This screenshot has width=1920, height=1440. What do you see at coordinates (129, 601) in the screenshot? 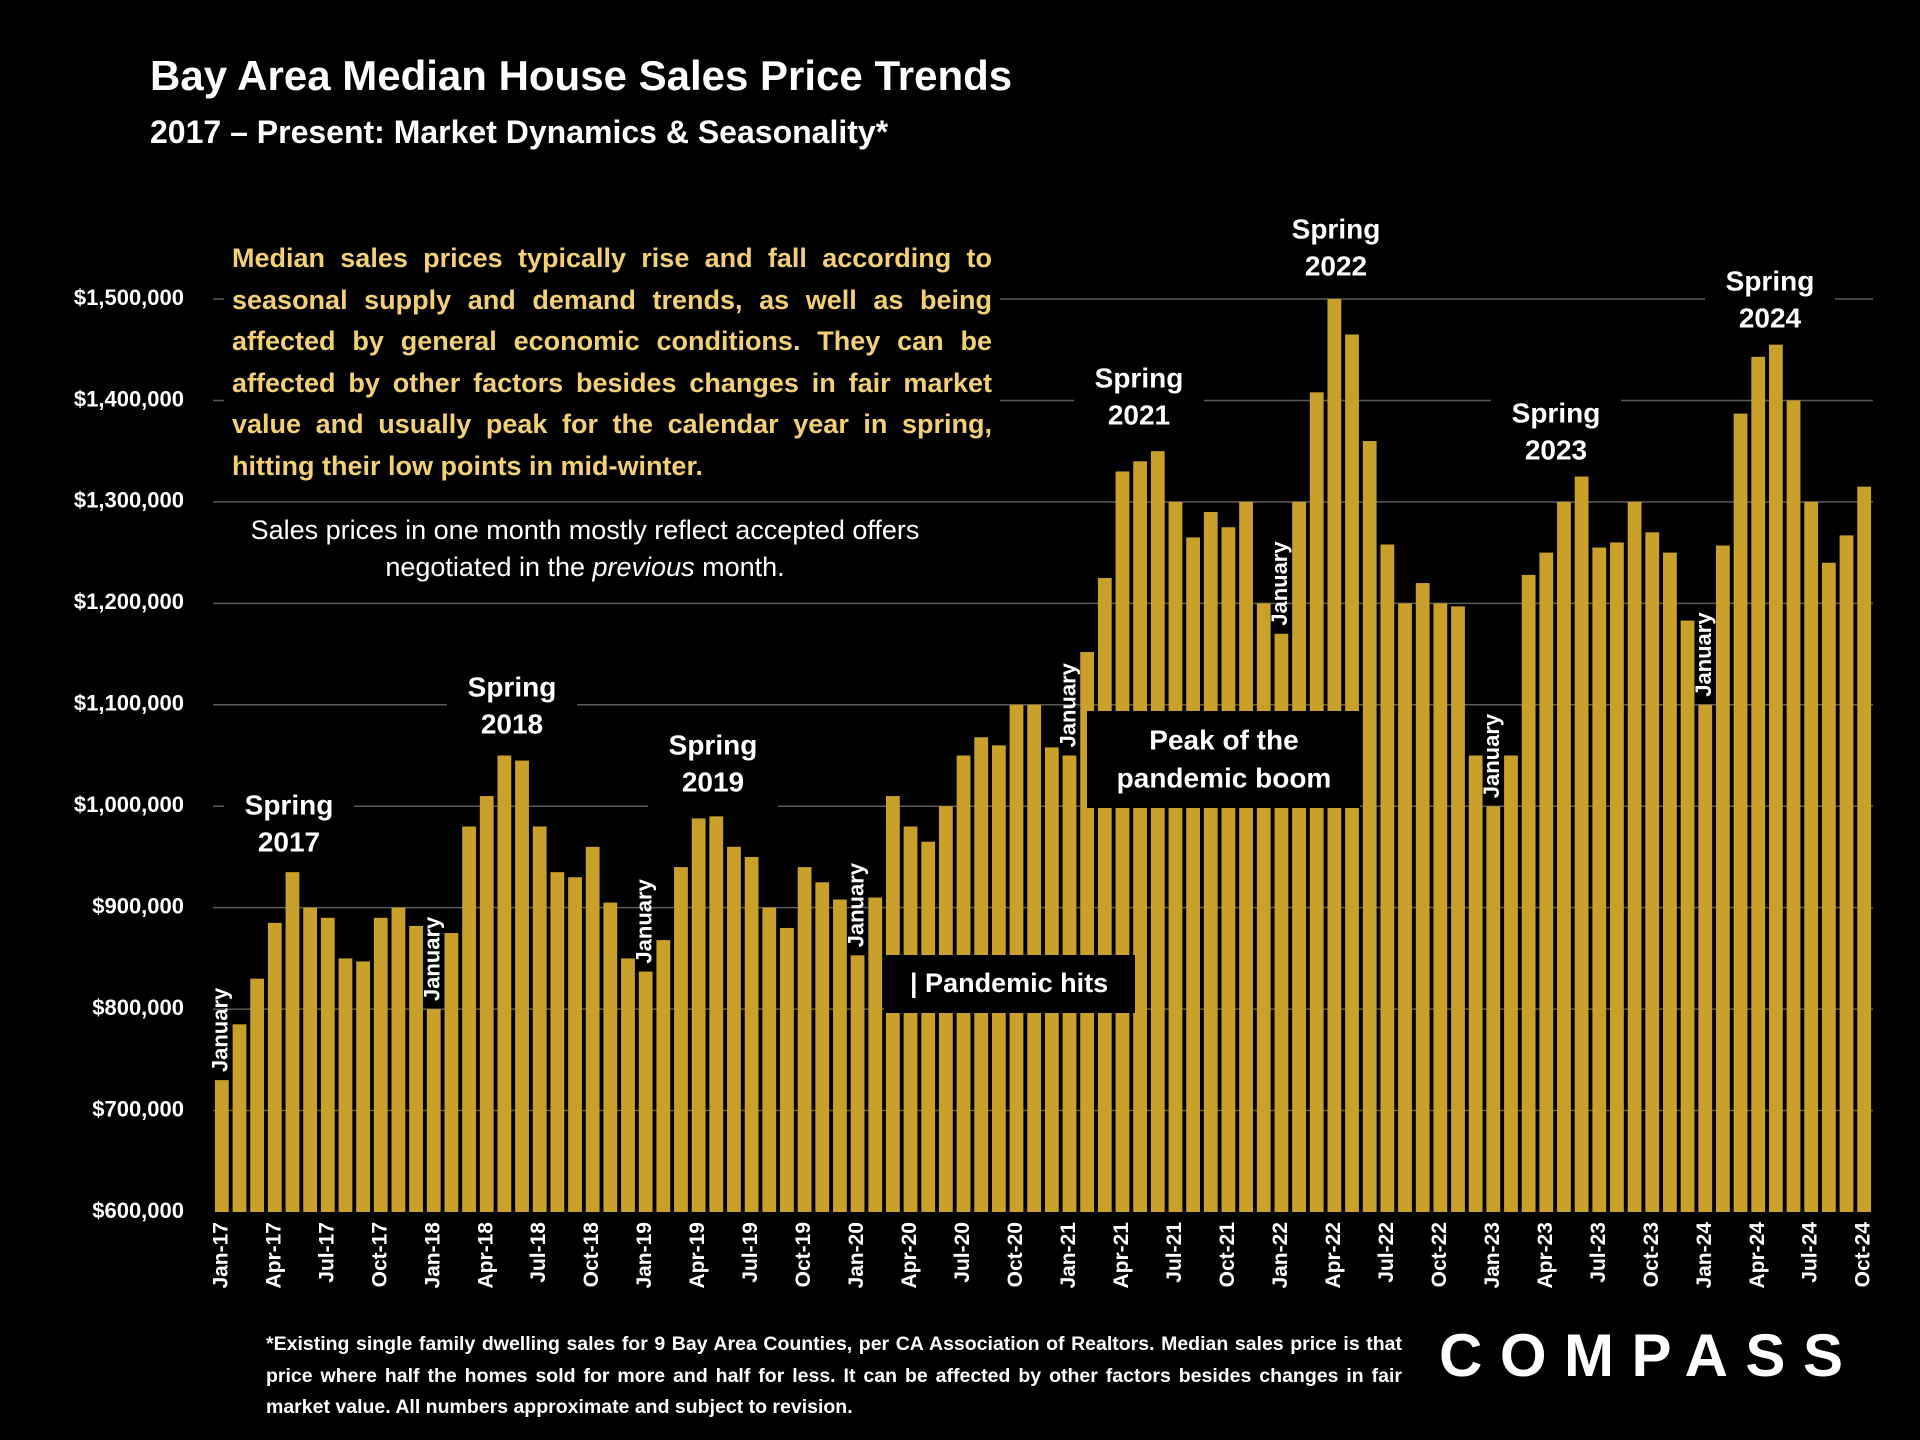
I see `y-tick-label: $1,200,000` at bounding box center [129, 601].